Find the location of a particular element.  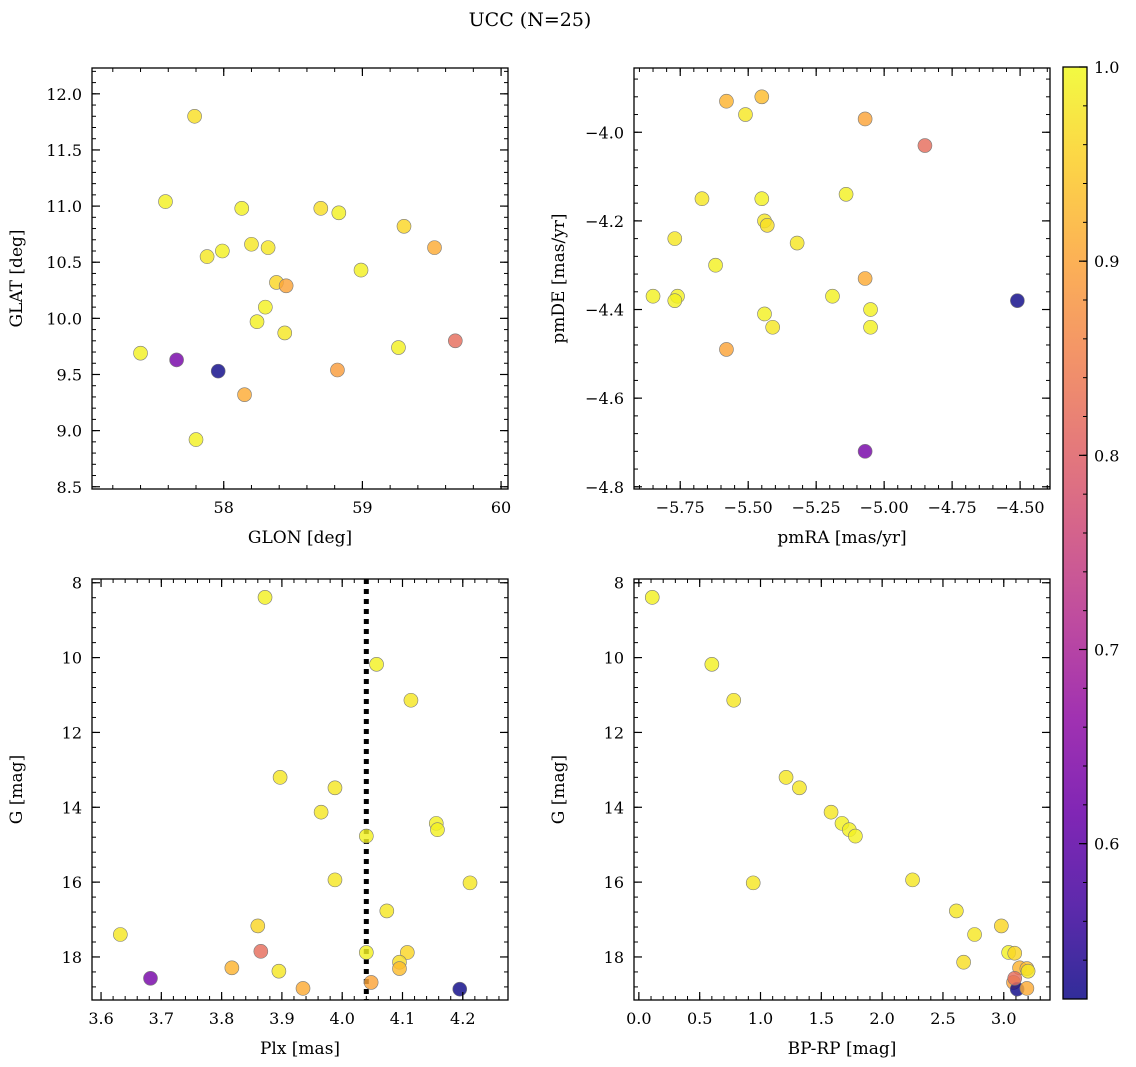

y-tick-label: 10.5 is located at coordinates (64, 262).